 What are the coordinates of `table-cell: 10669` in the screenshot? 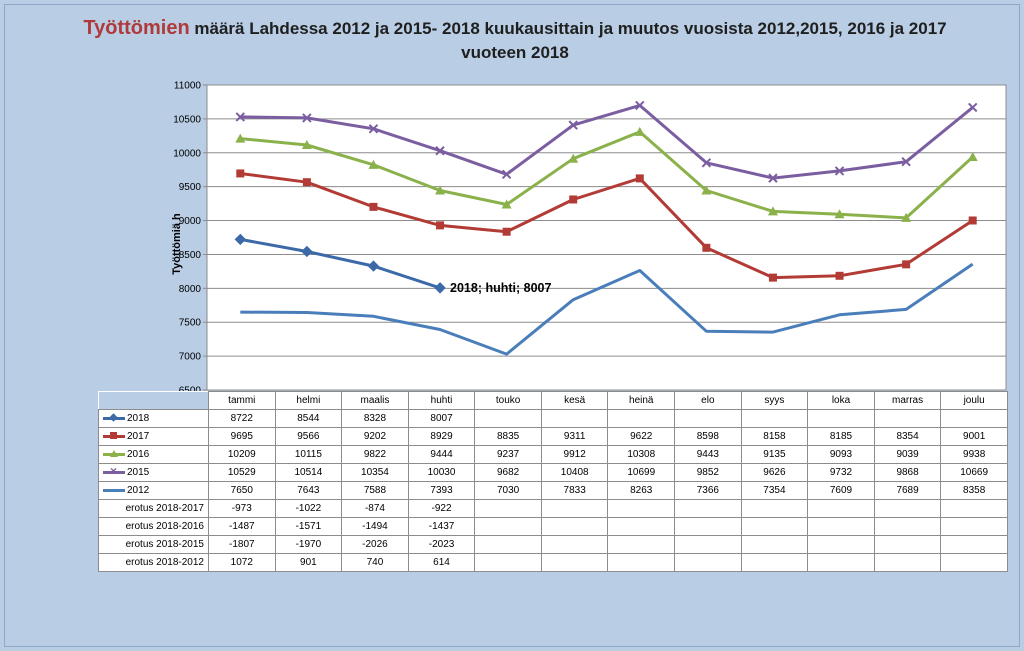 It's located at (974, 472).